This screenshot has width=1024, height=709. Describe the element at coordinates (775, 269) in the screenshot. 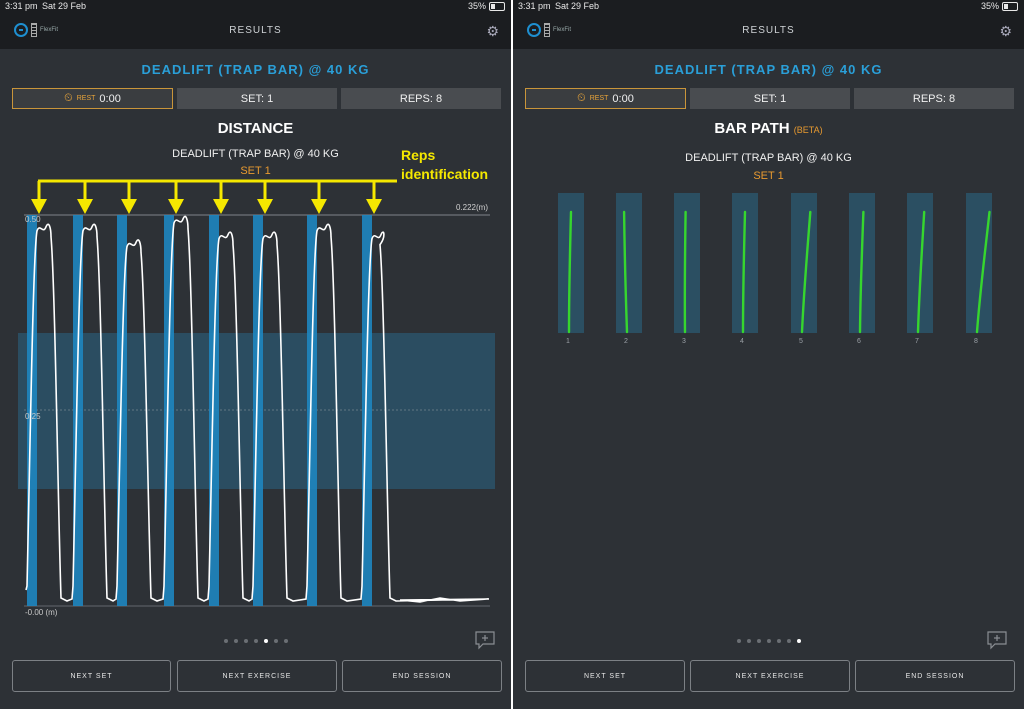

I see `bar-path-chart: 1 2 3 4 5 6 7 8` at that location.